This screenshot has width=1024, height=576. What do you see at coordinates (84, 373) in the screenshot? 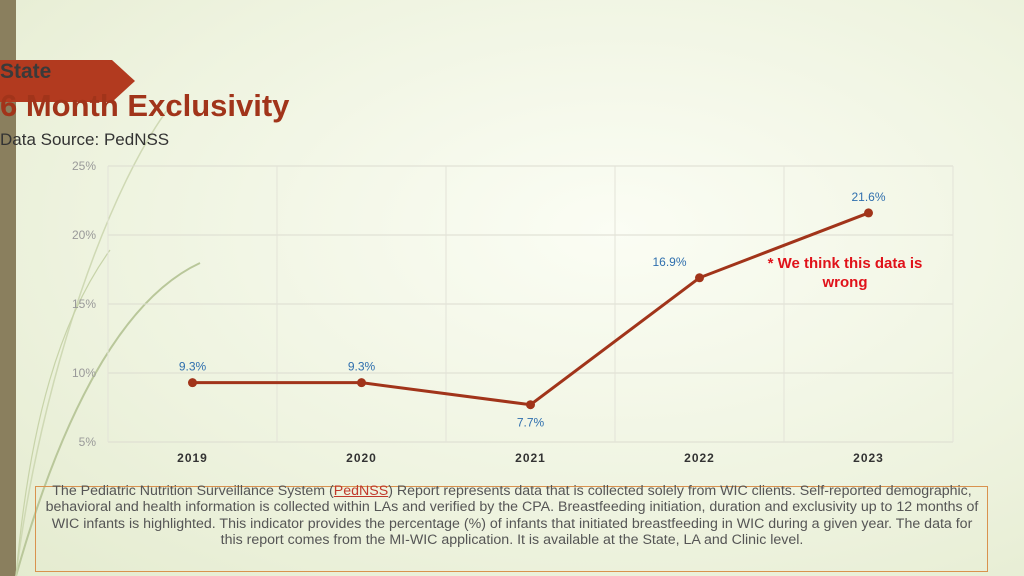
I see `y-tick-label: 10%` at bounding box center [84, 373].